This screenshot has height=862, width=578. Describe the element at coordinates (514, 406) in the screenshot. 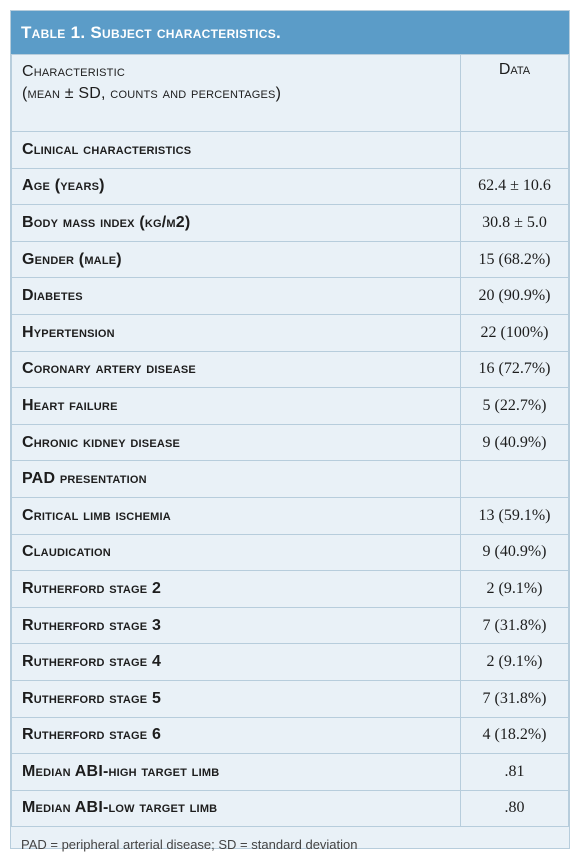

I see `row-value: 5 (22.7%)` at that location.